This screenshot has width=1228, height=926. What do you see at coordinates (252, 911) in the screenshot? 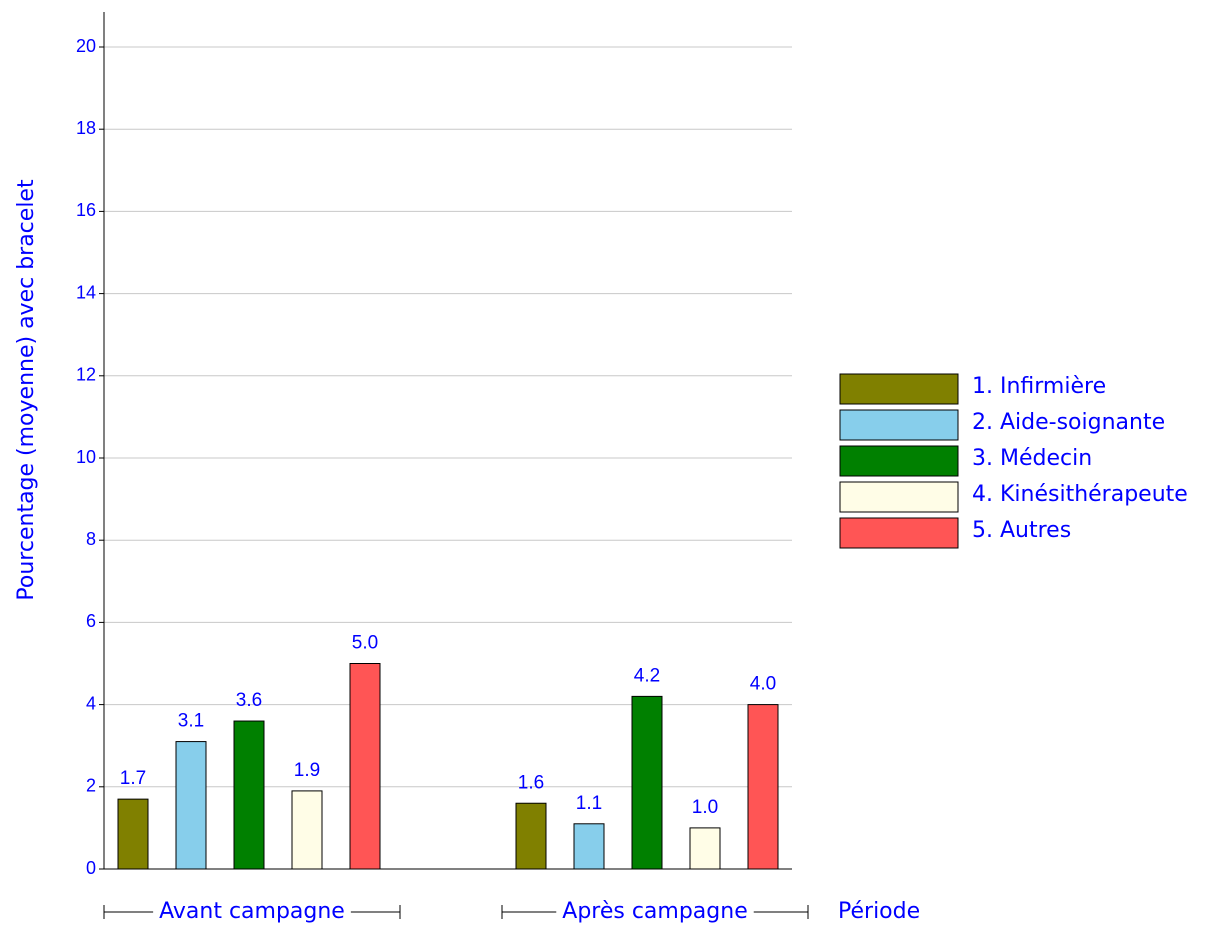
I see `x-tick-label: Avant campagne` at bounding box center [252, 911].